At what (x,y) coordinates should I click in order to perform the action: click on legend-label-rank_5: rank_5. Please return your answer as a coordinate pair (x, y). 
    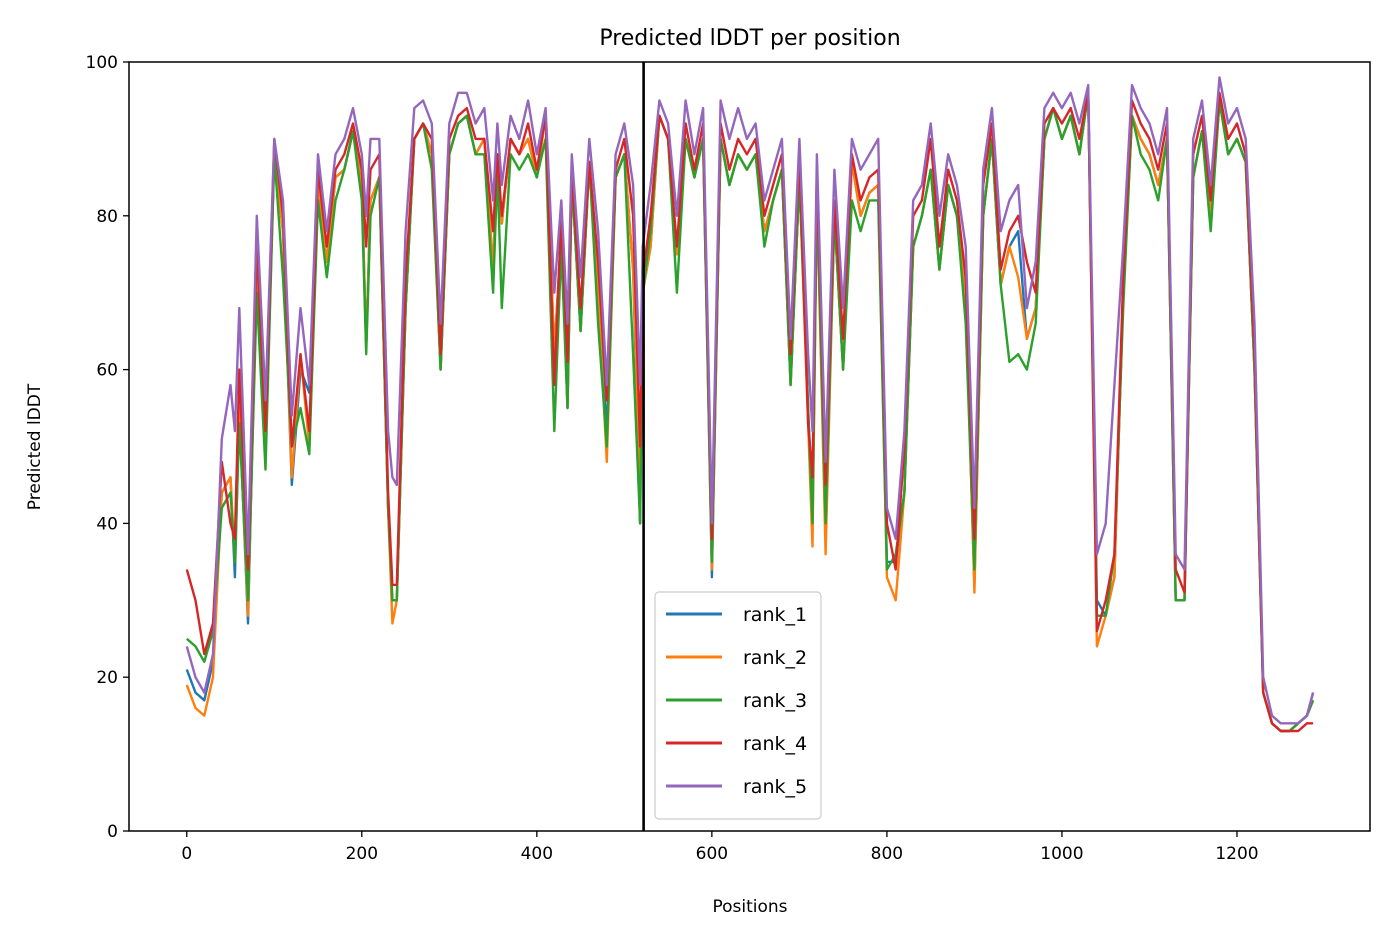
    Looking at the image, I should click on (775, 787).